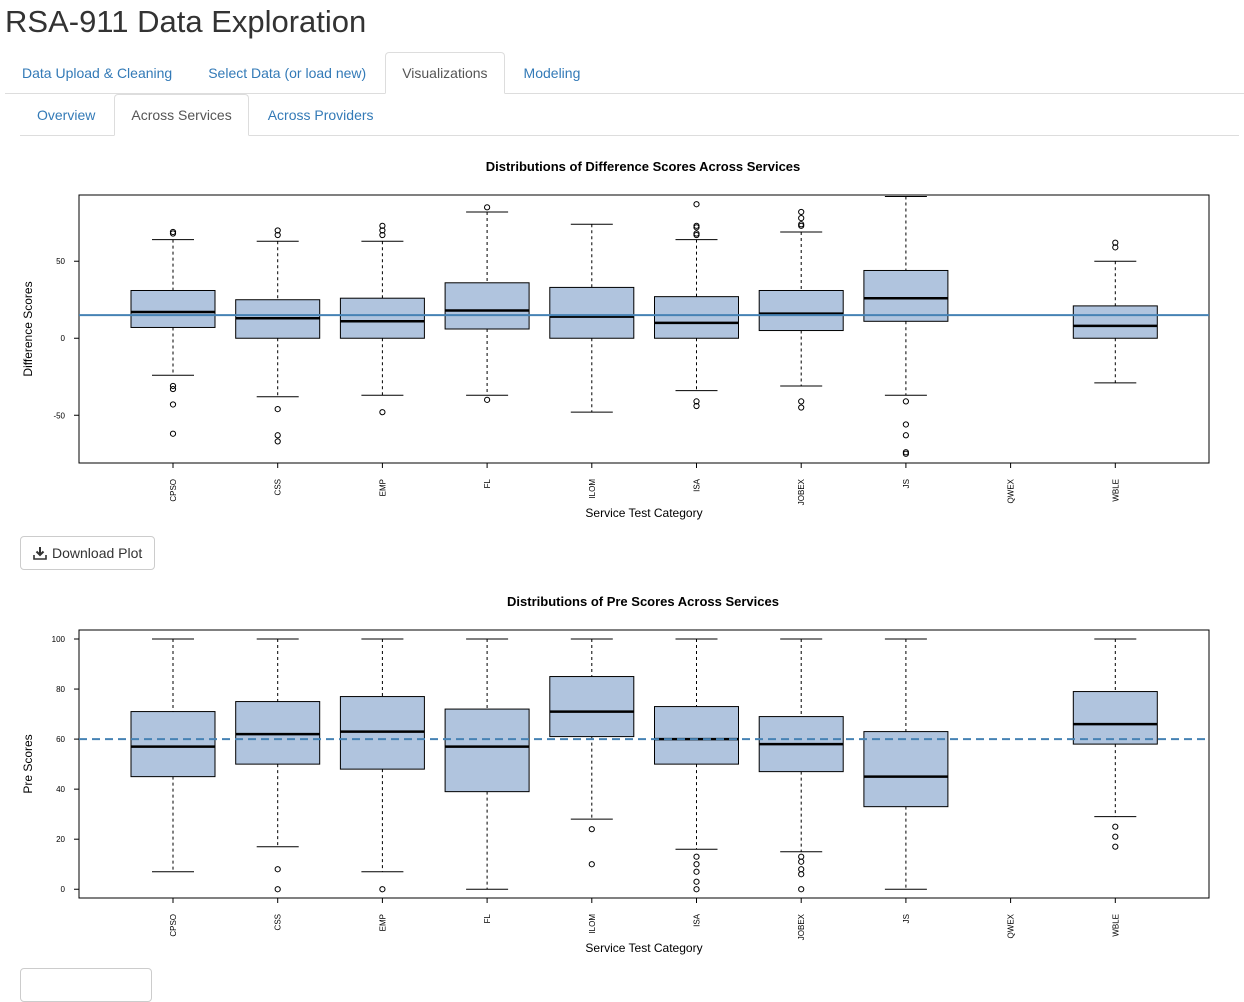 Image resolution: width=1244 pixels, height=1002 pixels. What do you see at coordinates (552, 73) in the screenshot?
I see `tab-modeling: Modeling` at bounding box center [552, 73].